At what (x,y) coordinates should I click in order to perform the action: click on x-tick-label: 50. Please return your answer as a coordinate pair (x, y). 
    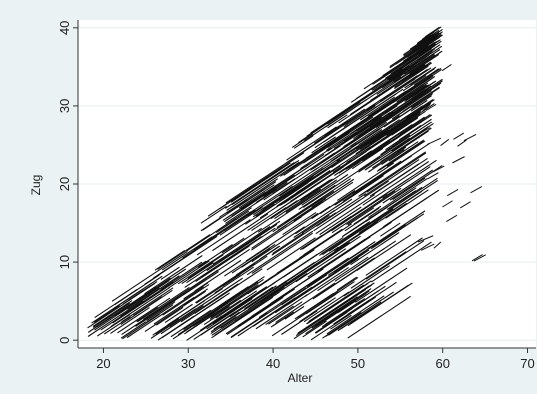
    Looking at the image, I should click on (358, 363).